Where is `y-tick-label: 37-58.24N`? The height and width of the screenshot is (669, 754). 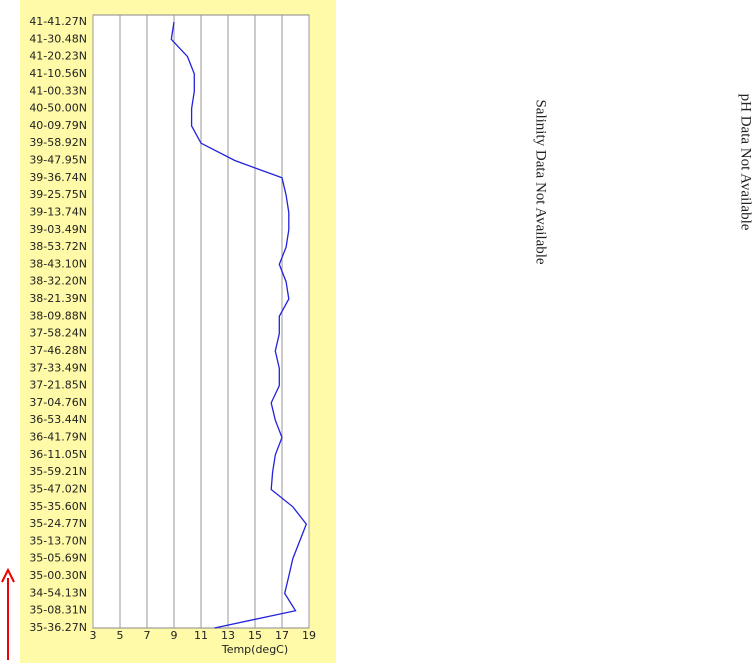
y-tick-label: 37-58.24N is located at coordinates (58, 333).